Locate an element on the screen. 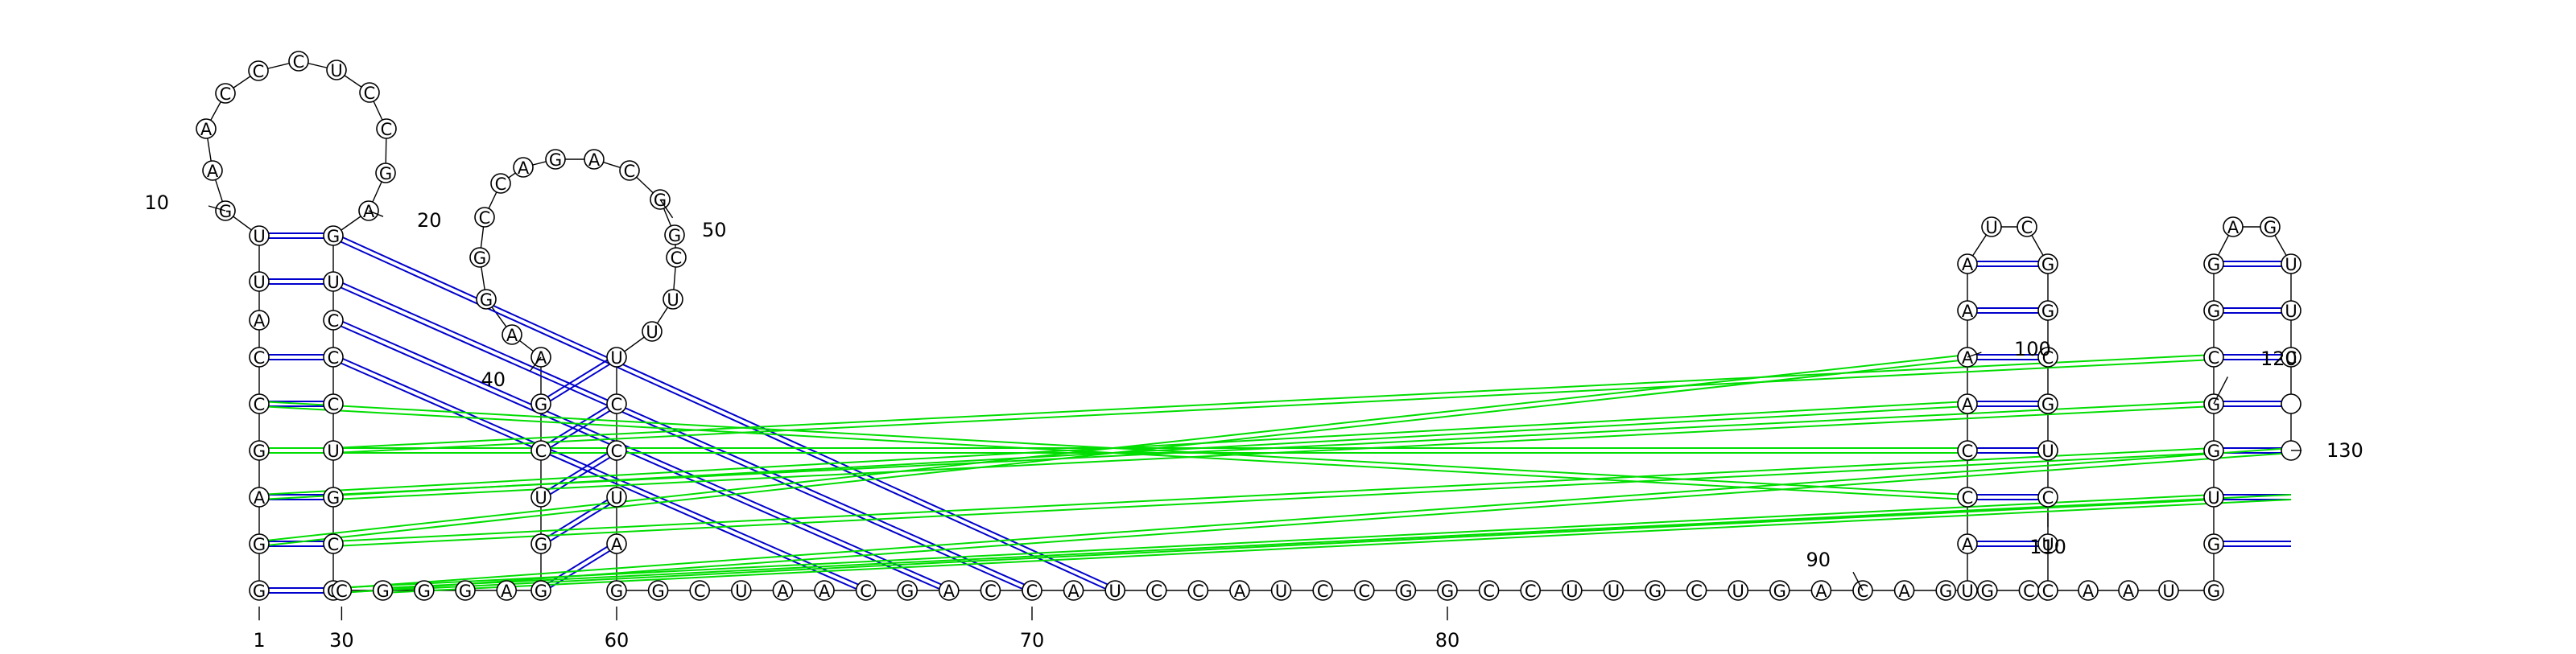 The width and height of the screenshot is (2576, 654). position-label: 10 is located at coordinates (156, 202).